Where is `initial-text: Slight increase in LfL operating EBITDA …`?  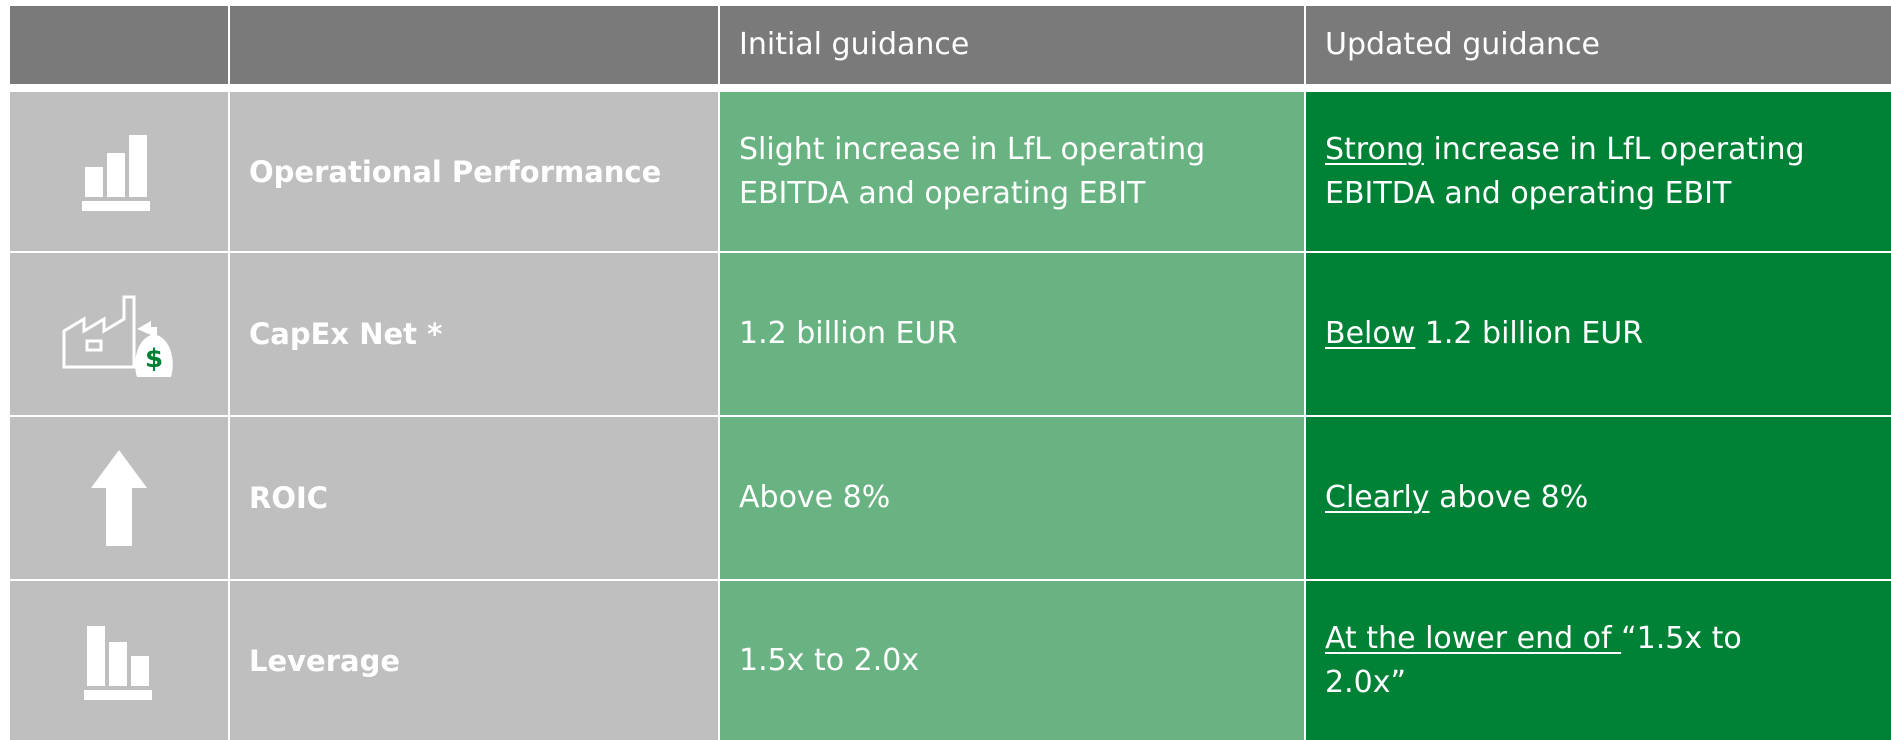 initial-text: Slight increase in LfL operating EBITDA … is located at coordinates (972, 171).